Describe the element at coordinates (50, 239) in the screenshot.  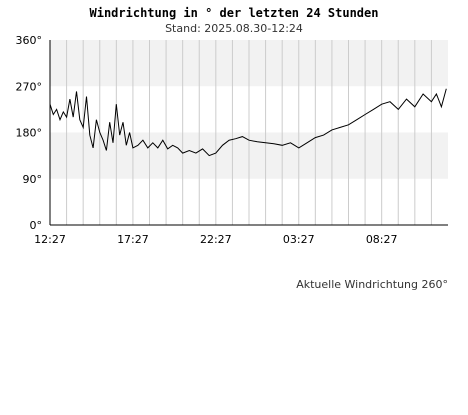
I see `x-tick-label: 12:27` at that location.